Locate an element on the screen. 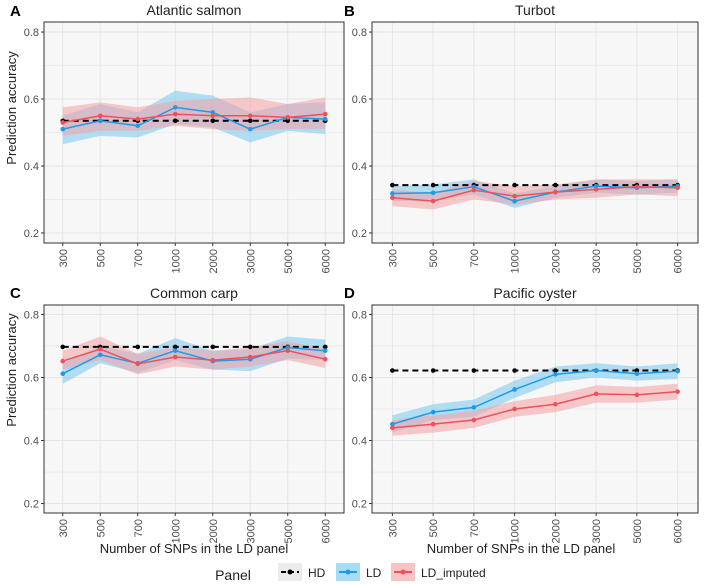  x-tick-label: 1000 is located at coordinates (516, 261).